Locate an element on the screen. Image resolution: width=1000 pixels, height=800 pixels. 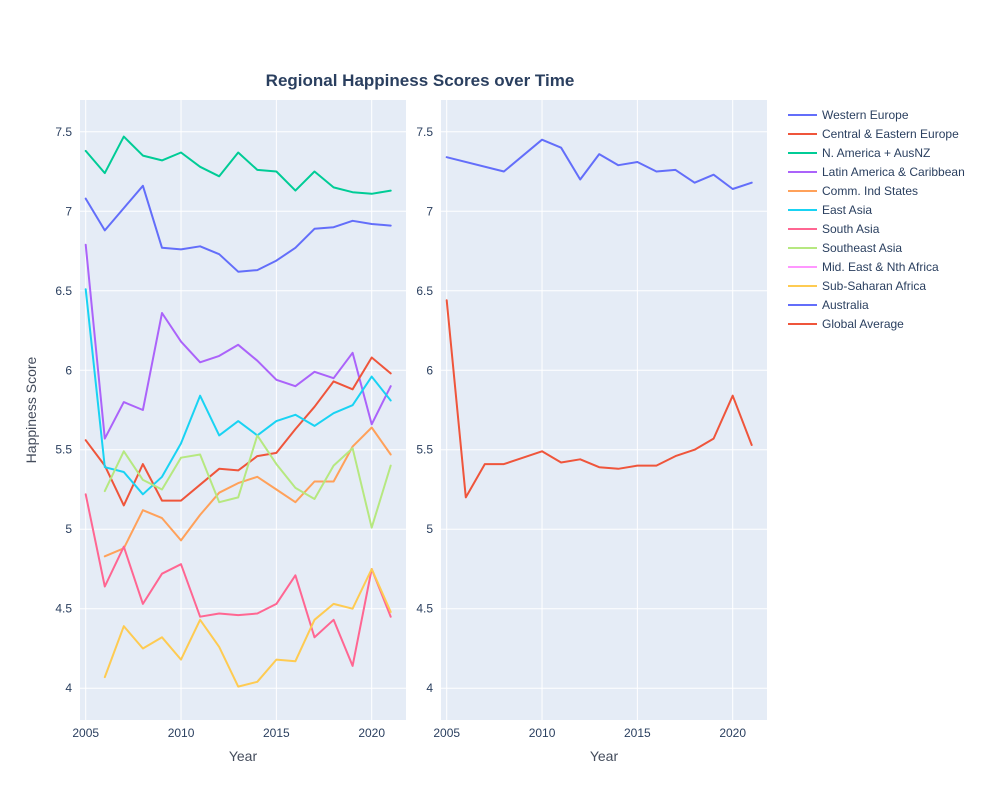
series-line-south-asia is located at coordinates (238, 580).